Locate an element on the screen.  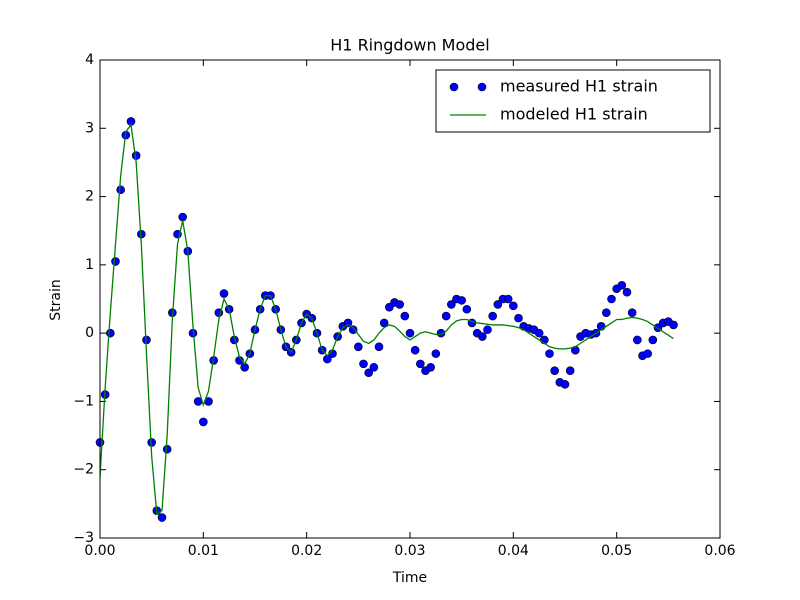
legend-box is located at coordinates (573, 101).